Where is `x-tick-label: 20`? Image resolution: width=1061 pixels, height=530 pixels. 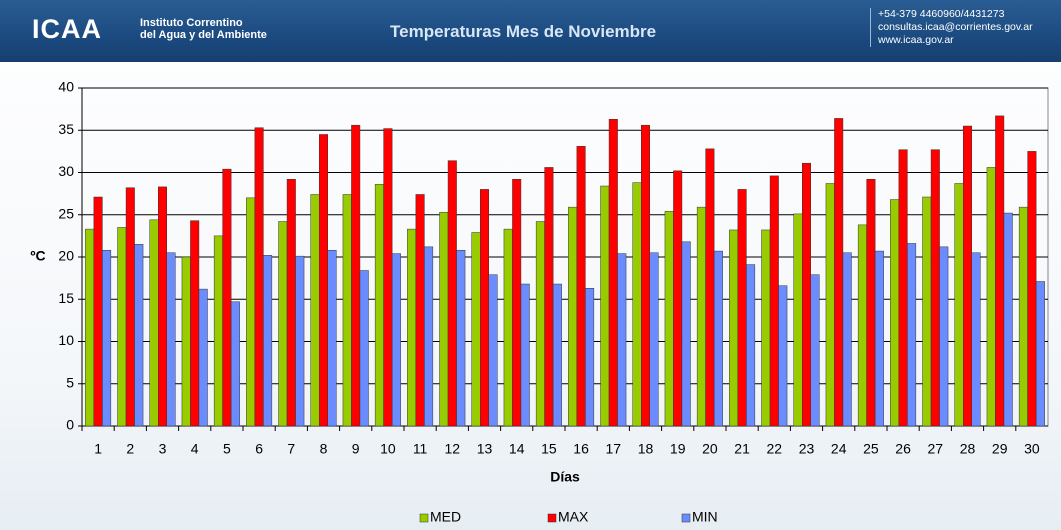
x-tick-label: 20 is located at coordinates (710, 449).